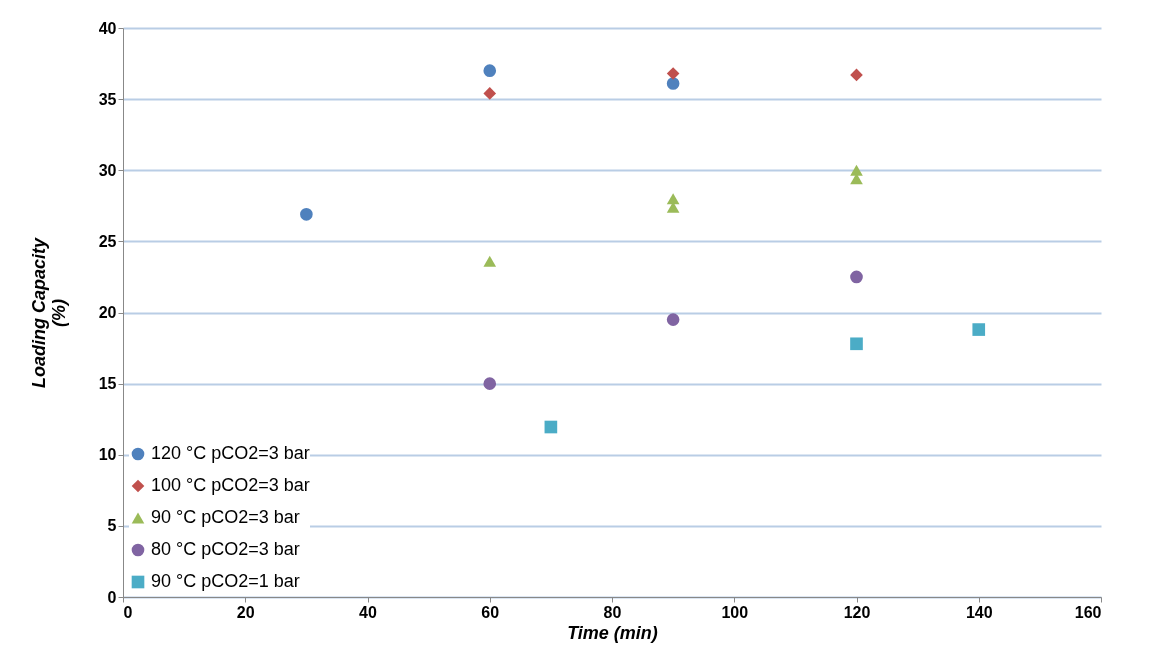 Image resolution: width=1163 pixels, height=670 pixels. Describe the element at coordinates (735, 612) in the screenshot. I see `x-tick-label: 100` at that location.